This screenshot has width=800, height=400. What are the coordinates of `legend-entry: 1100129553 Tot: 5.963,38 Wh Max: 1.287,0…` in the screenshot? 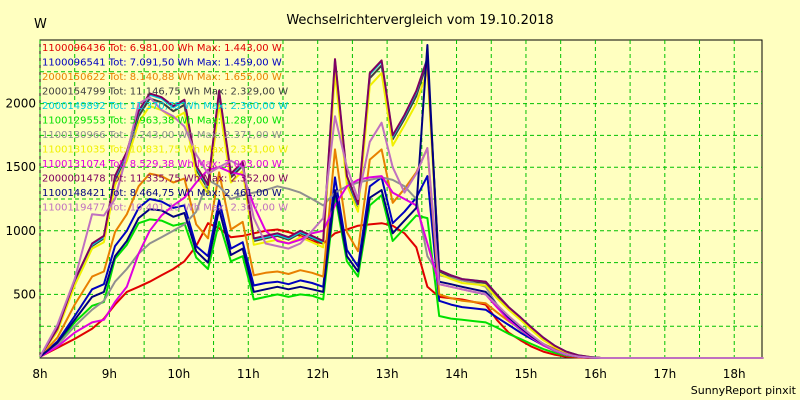 It's located at (162, 121).